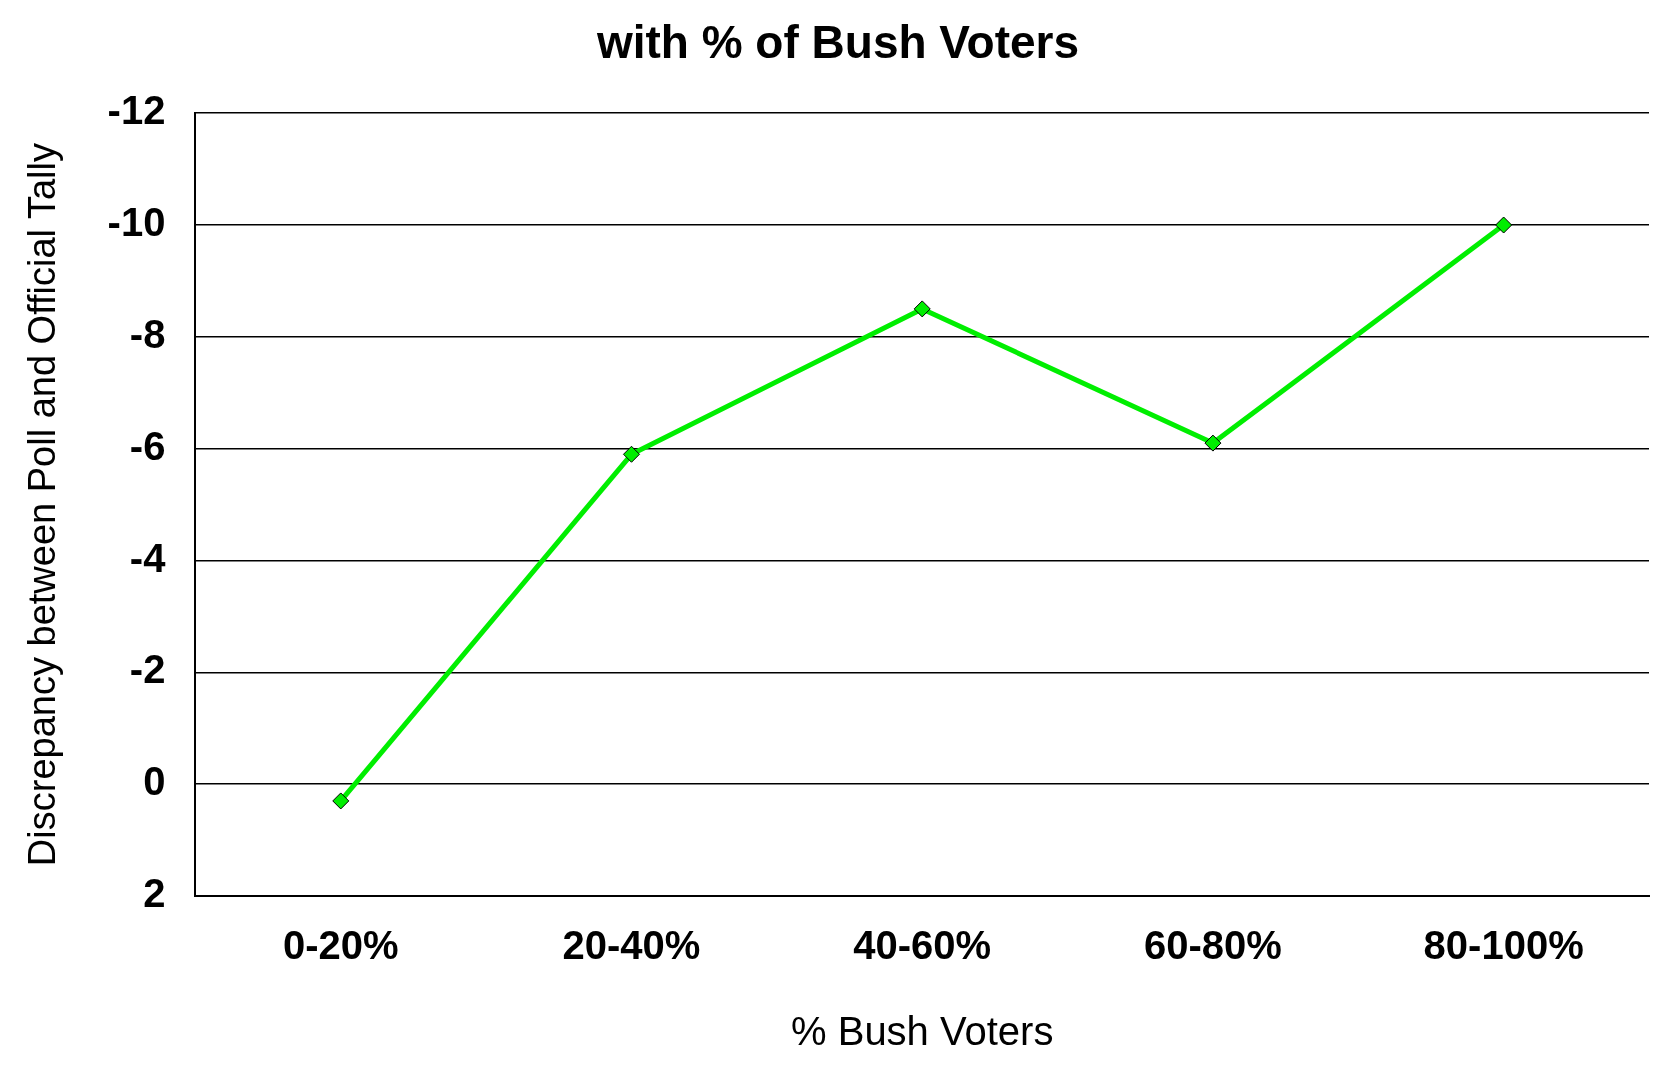 This screenshot has height=1082, width=1672. I want to click on y-tick-label: -4, so click(148, 557).